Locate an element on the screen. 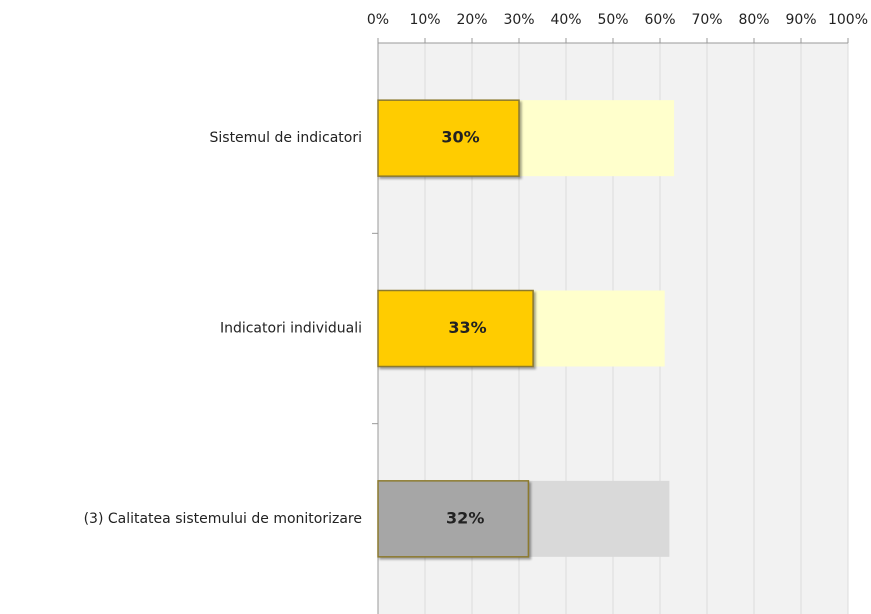 The image size is (871, 614). value-label: 32% is located at coordinates (465, 517).